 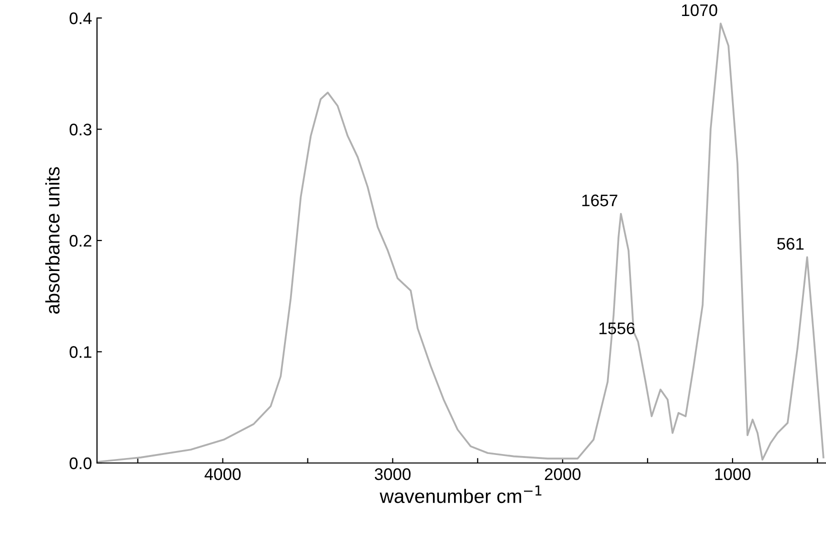 I want to click on y-tick-label: 0.2, so click(x=81, y=240).